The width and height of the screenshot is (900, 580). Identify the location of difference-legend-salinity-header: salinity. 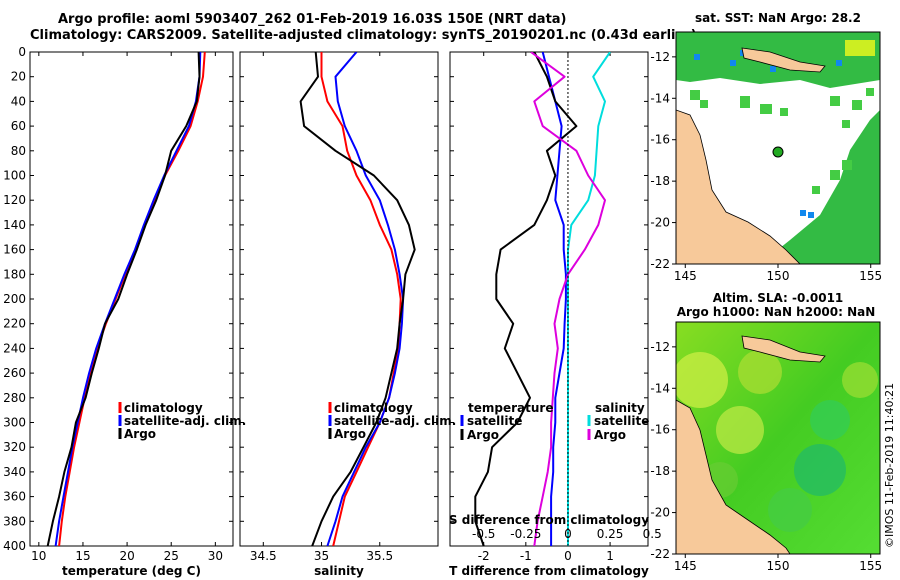
(620, 408).